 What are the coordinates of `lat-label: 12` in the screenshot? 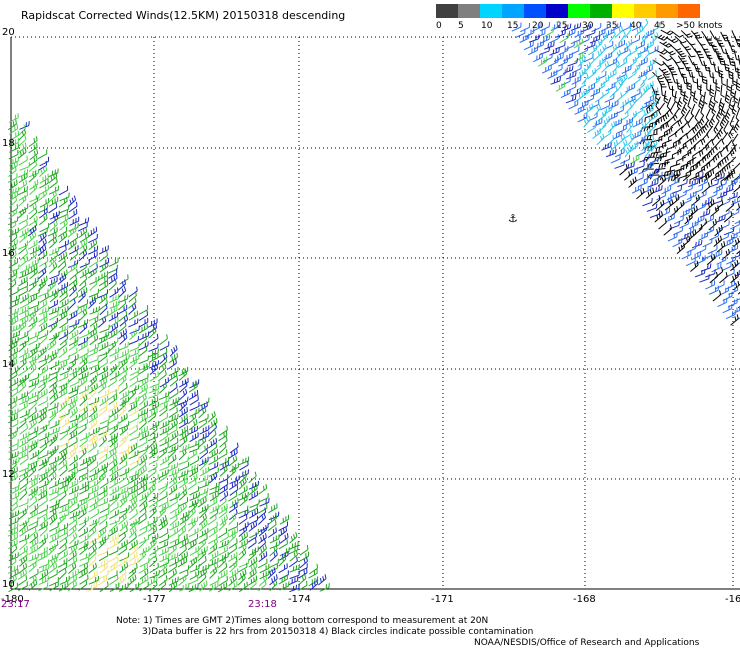 It's located at (8, 474).